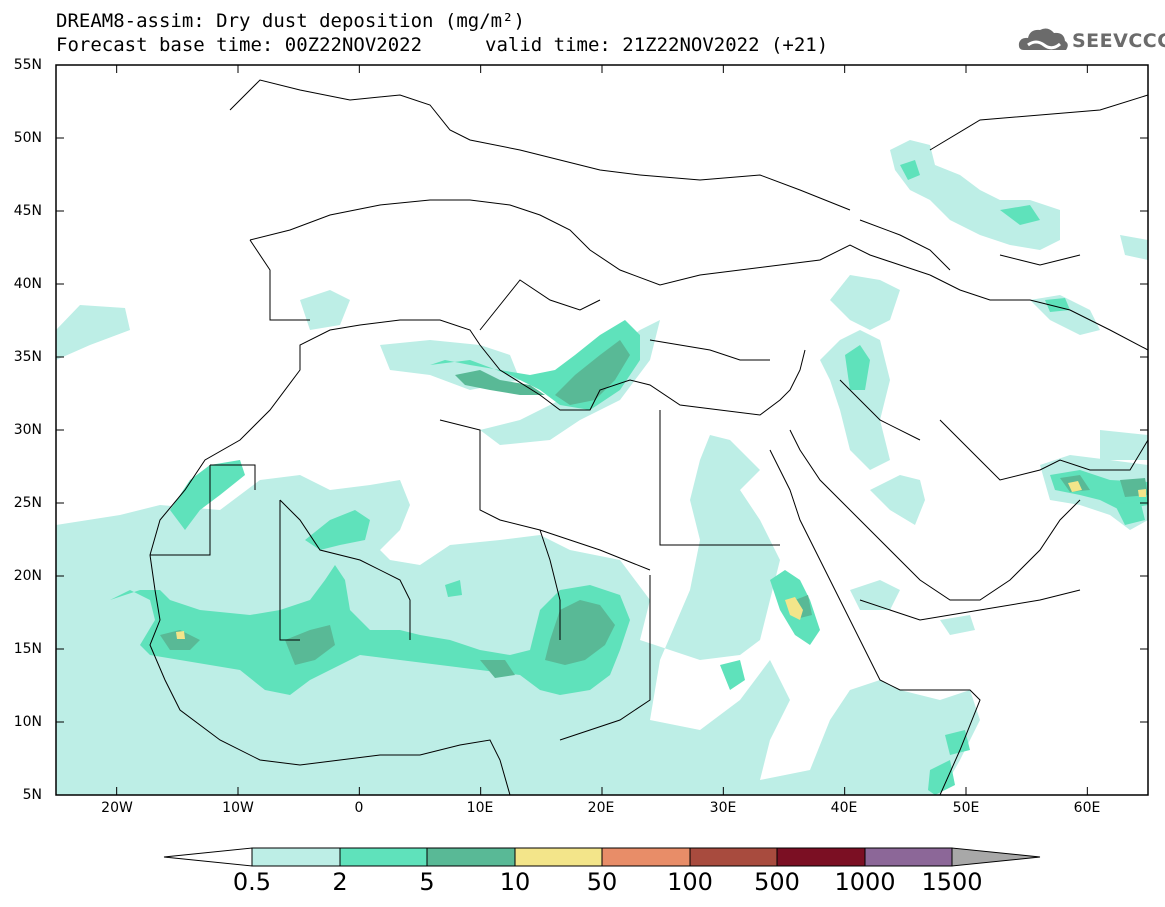 Image resolution: width=1165 pixels, height=907 pixels. Describe the element at coordinates (966, 808) in the screenshot. I see `lon-label: 50E` at that location.